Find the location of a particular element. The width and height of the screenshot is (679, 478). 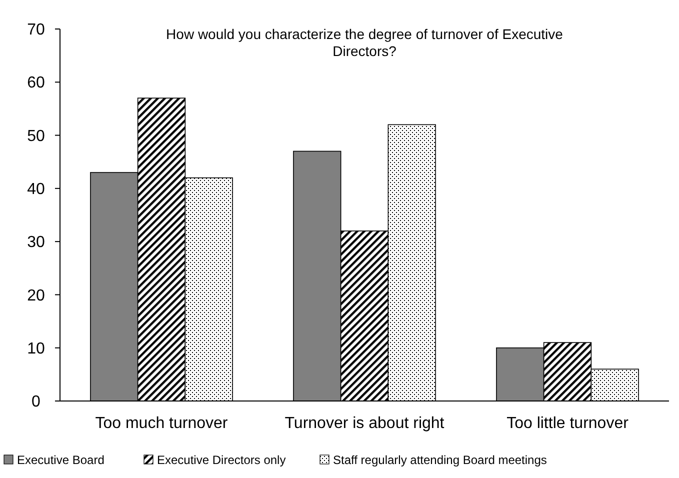

legend-label: Staff regularly attending Board meetings is located at coordinates (440, 460).